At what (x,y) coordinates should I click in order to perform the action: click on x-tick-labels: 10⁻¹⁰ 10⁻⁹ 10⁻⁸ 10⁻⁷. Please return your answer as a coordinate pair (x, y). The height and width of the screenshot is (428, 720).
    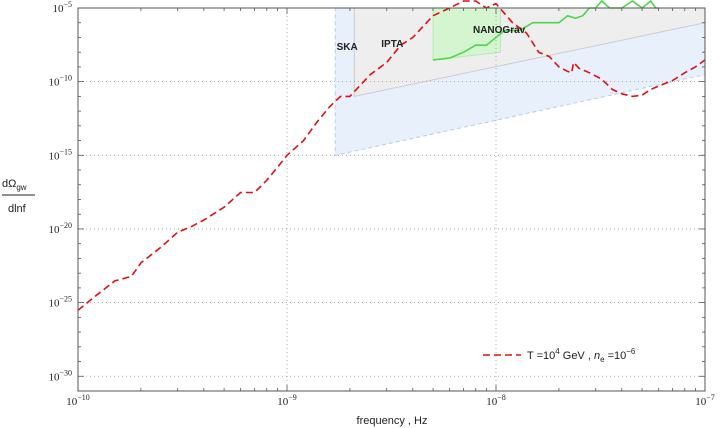
    Looking at the image, I should click on (390, 400).